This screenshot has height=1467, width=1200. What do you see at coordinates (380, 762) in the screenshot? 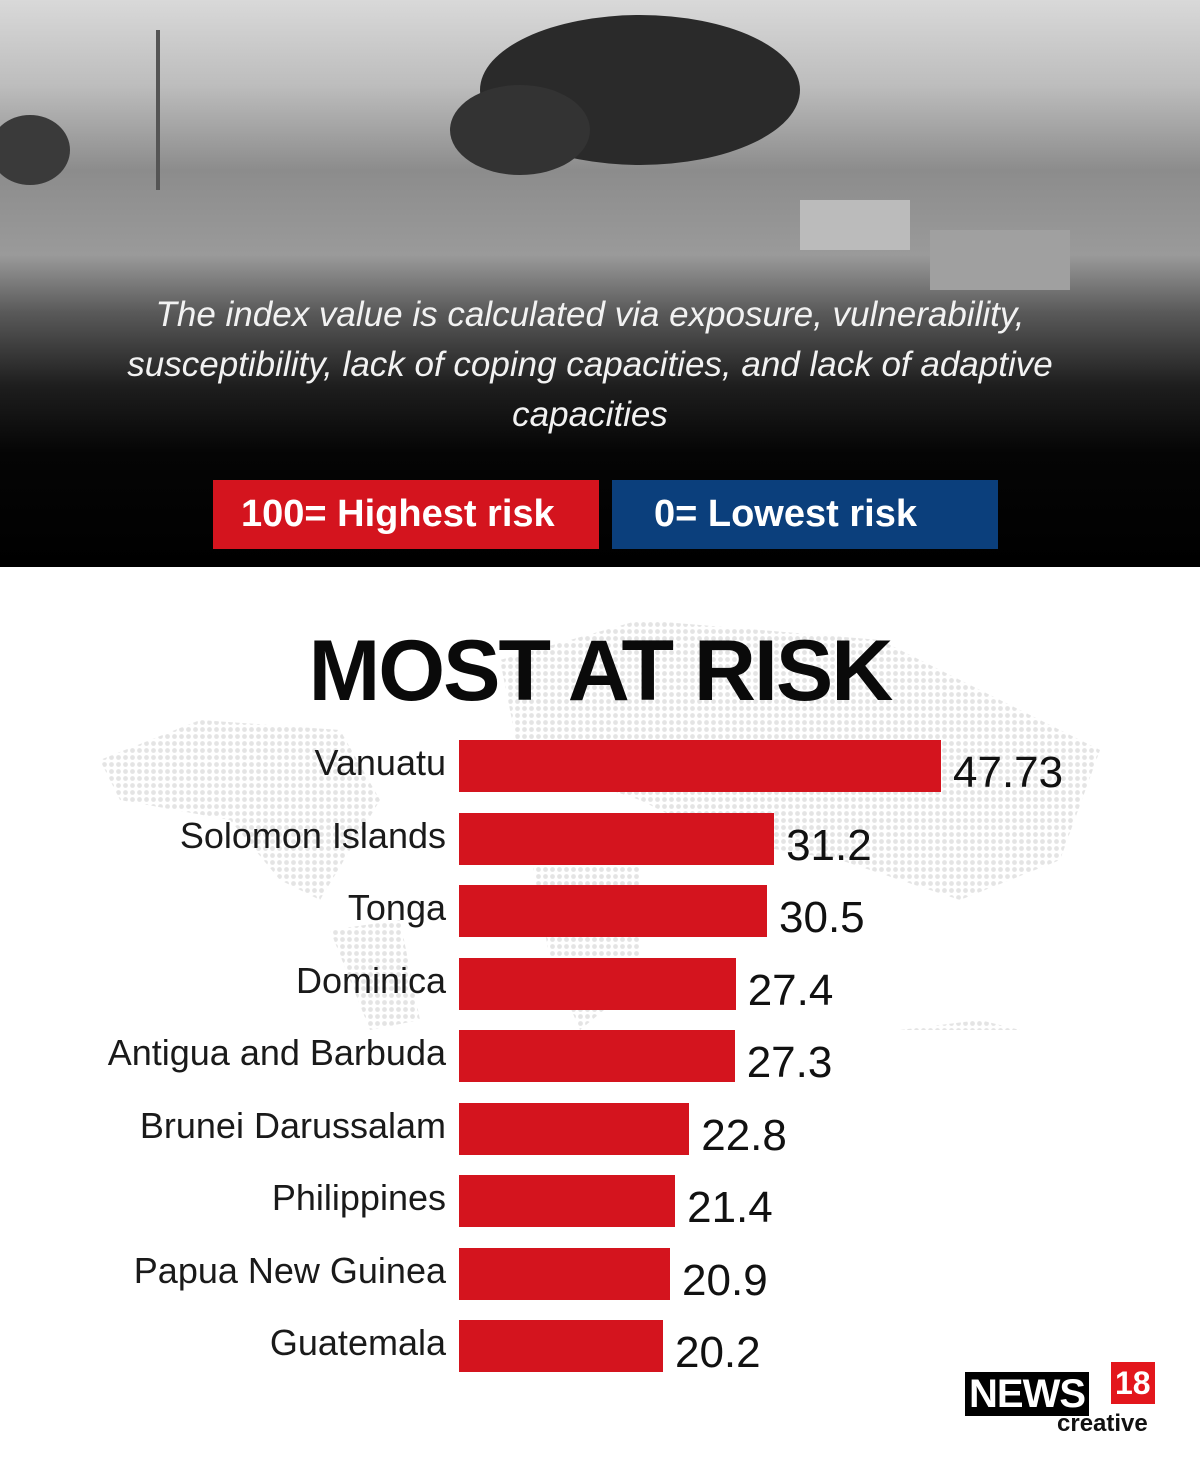
I see `category-label: Vanuatu` at bounding box center [380, 762].